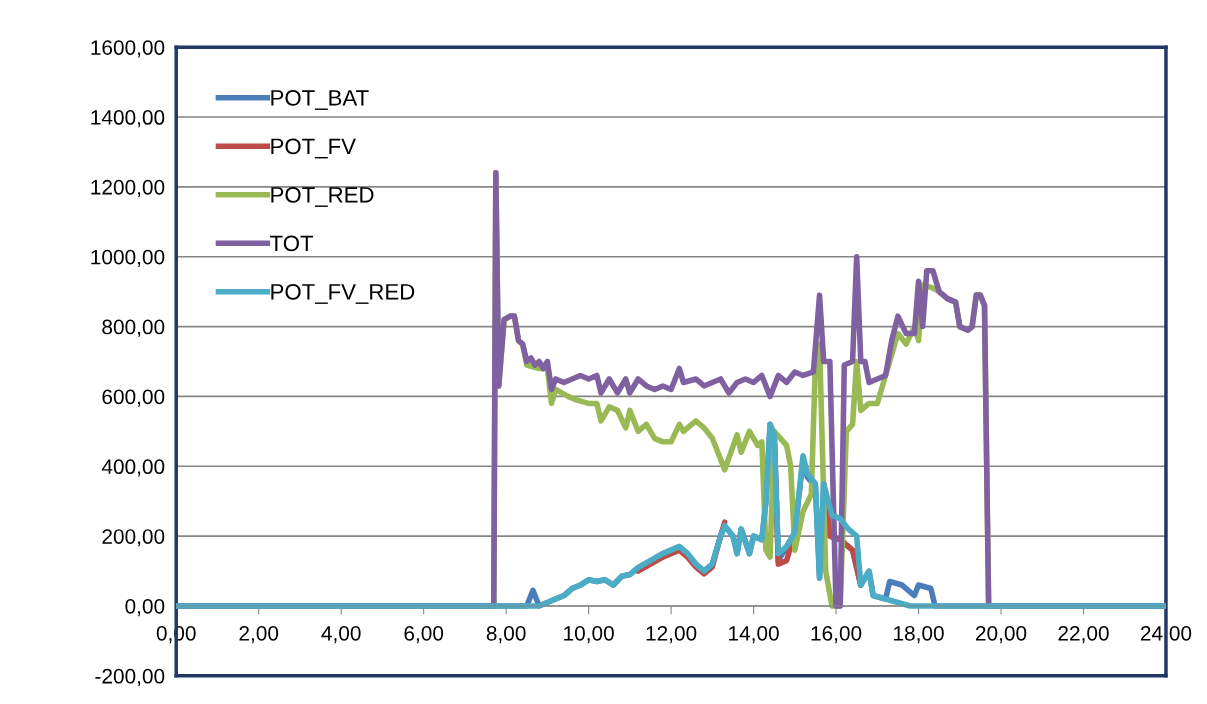 This screenshot has width=1207, height=704. Describe the element at coordinates (589, 634) in the screenshot. I see `x-tick-label: 10,00` at that location.